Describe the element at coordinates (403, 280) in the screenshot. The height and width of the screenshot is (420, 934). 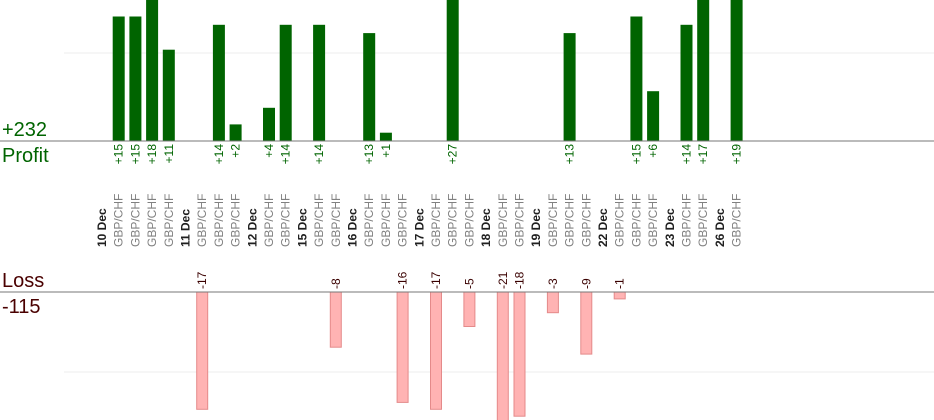
I see `loss-value-label: -16` at that location.